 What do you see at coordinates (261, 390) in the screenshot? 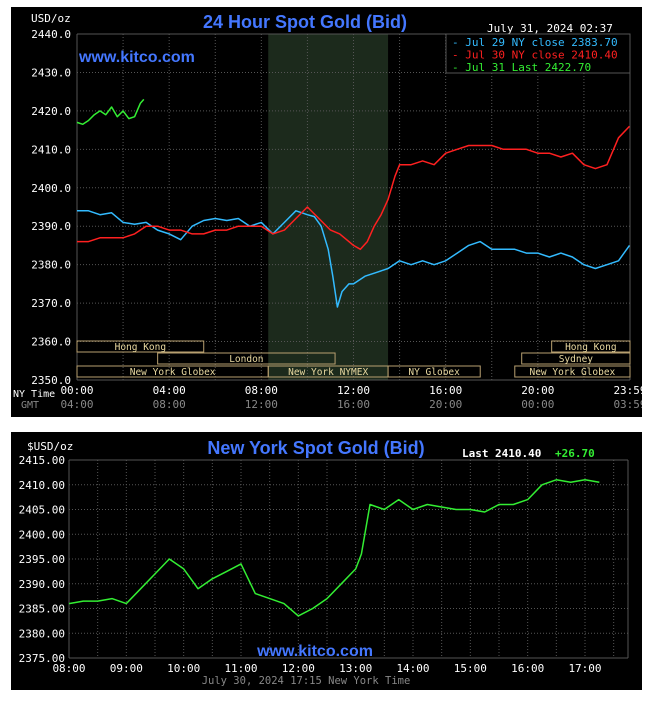
I see `x-tick-label-ny: 08:00` at bounding box center [261, 390].